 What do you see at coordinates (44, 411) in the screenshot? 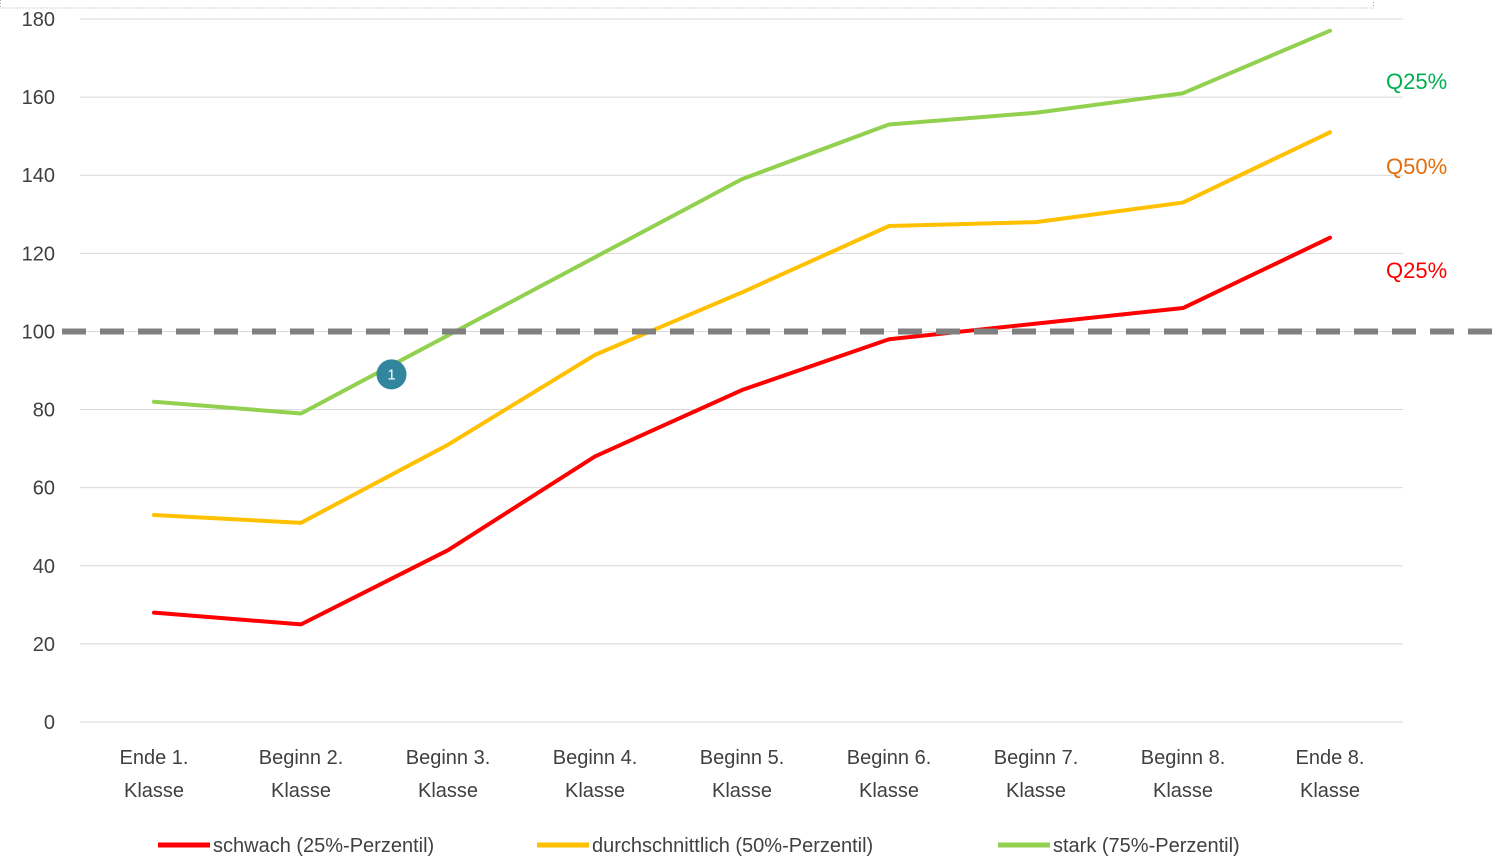
I see `y-tick-label: 80` at bounding box center [44, 411].